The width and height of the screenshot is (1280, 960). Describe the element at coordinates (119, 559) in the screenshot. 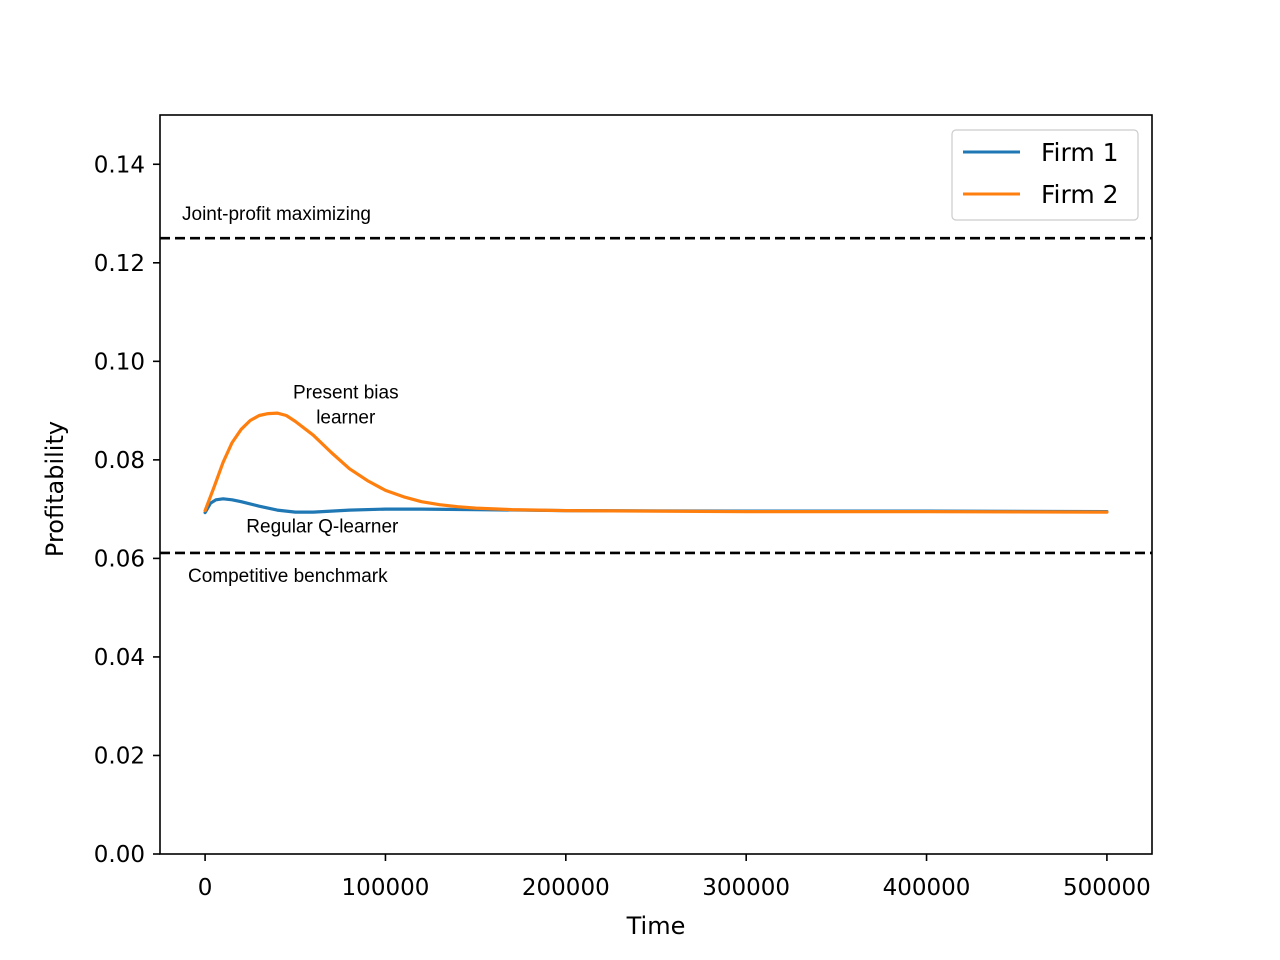

I see `y-tick-label: 0.06` at that location.